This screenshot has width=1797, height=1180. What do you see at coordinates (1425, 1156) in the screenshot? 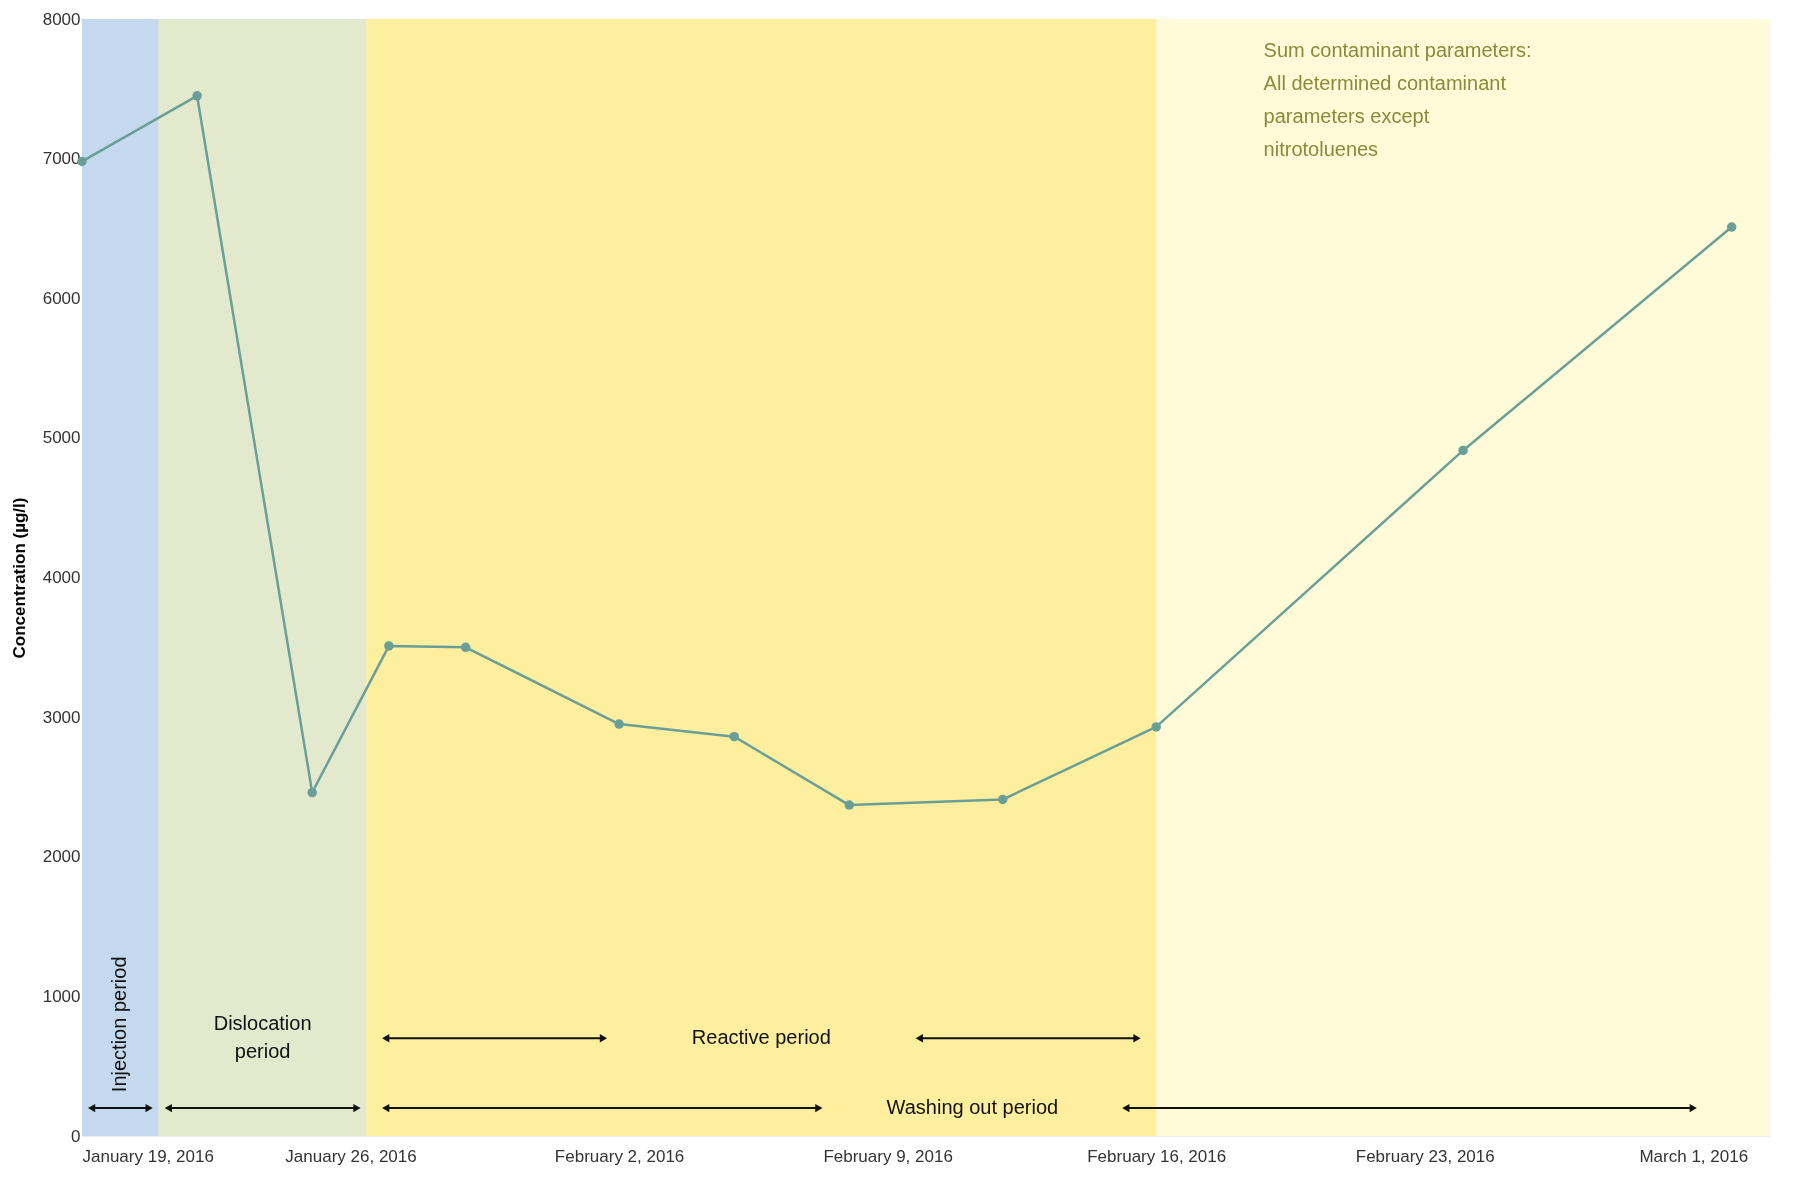
I see `x-tick-label: February 23, 2016` at bounding box center [1425, 1156].